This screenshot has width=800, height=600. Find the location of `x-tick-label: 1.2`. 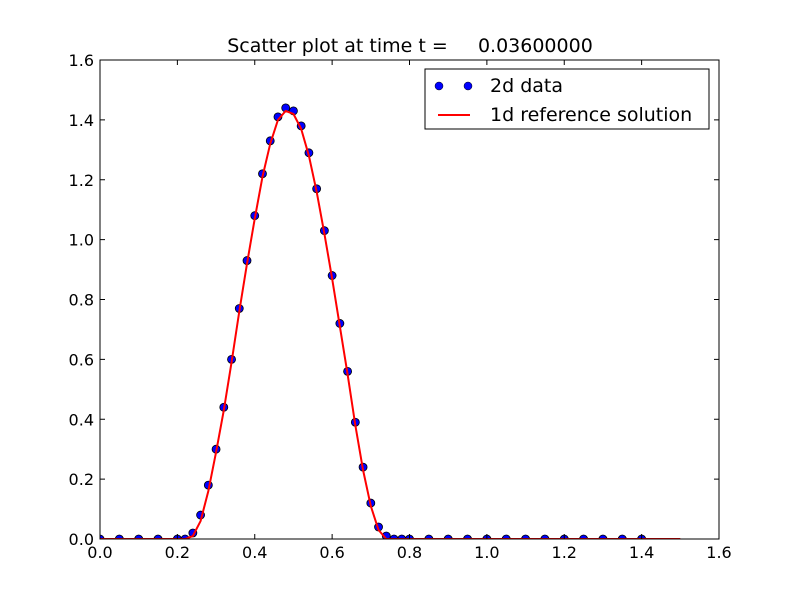

x-tick-label: 1.2 is located at coordinates (564, 552).